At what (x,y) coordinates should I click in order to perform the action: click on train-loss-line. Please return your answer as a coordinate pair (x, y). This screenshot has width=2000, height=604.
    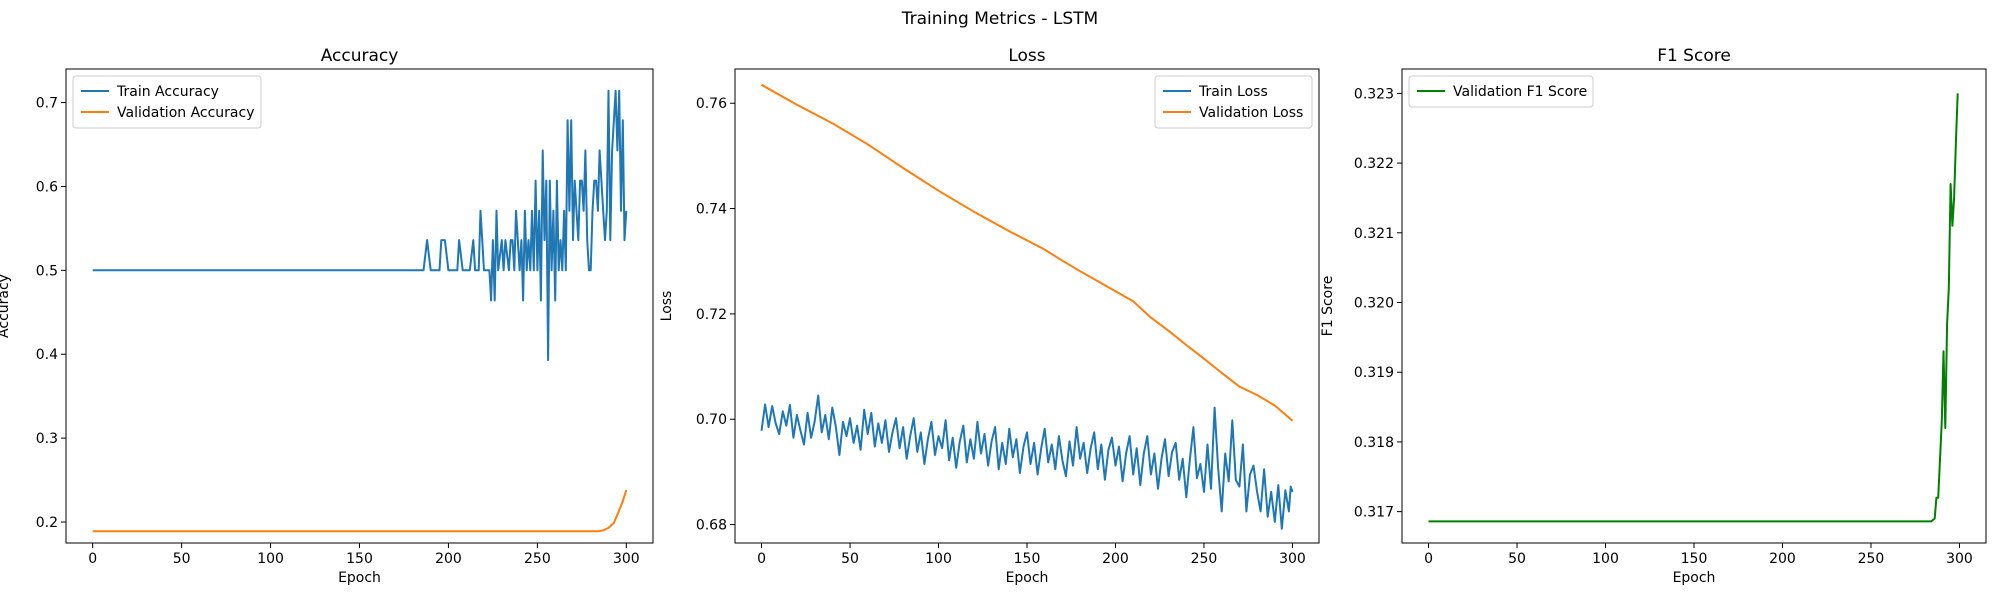
    Looking at the image, I should click on (1027, 462).